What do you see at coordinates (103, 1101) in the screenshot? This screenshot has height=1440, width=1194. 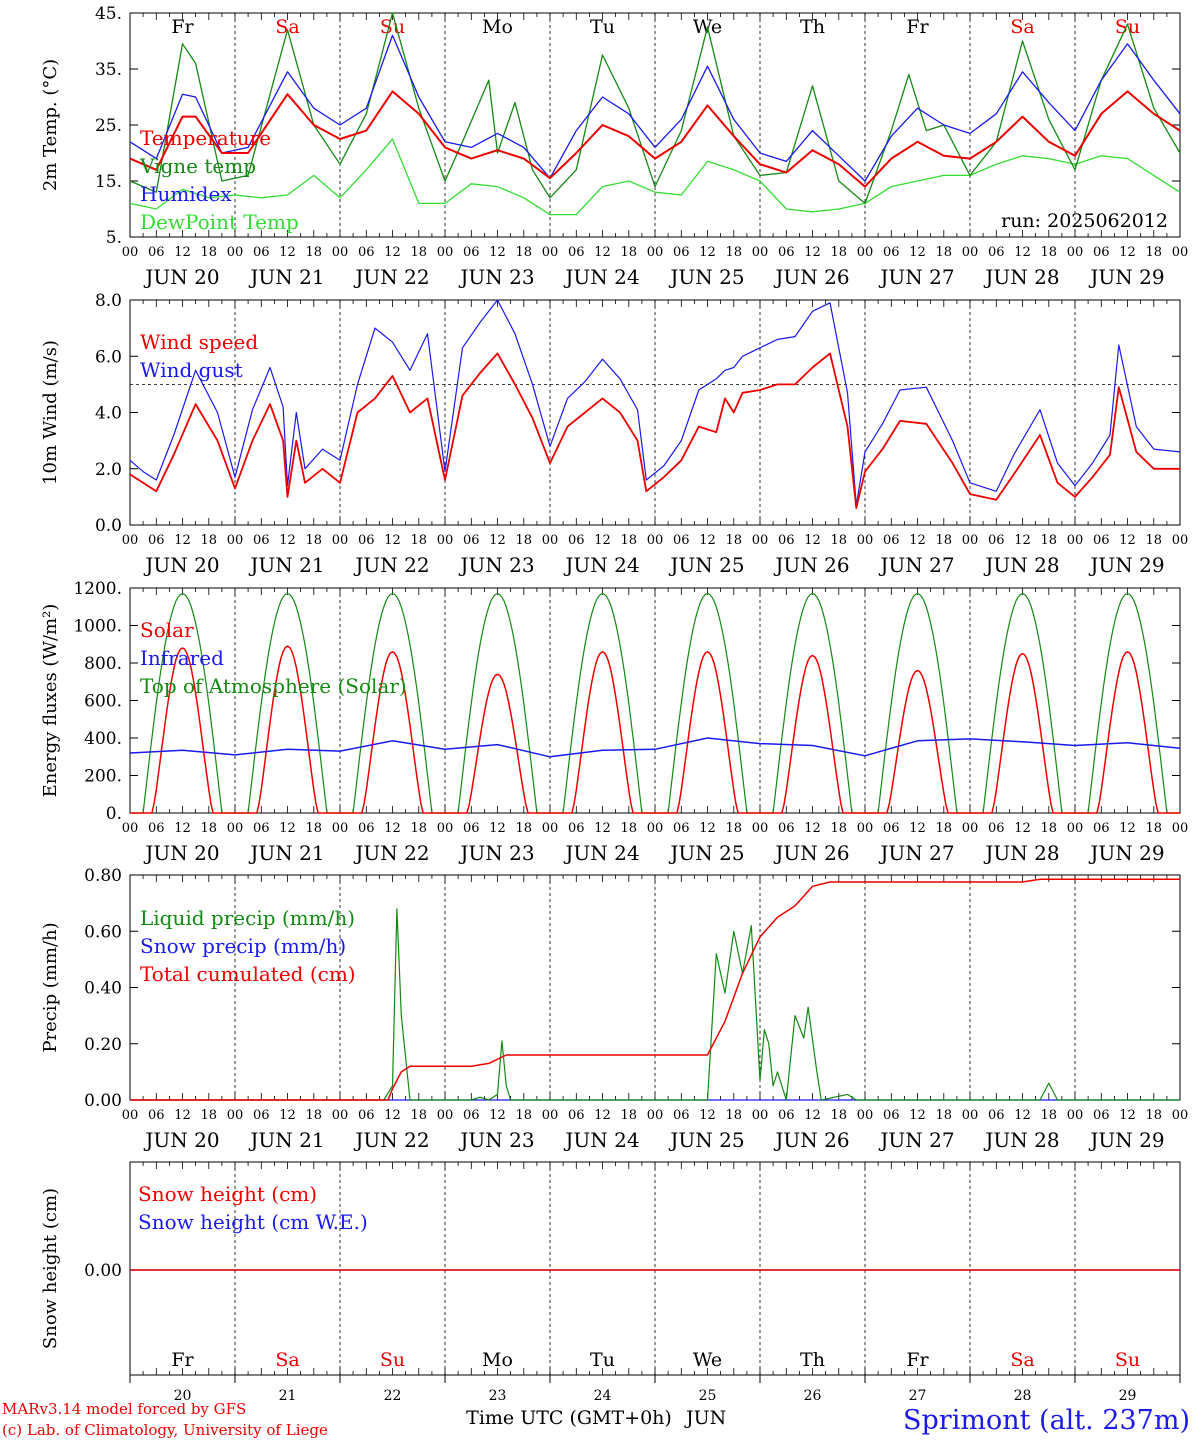 I see `y-tick-label: 0.00` at bounding box center [103, 1101].